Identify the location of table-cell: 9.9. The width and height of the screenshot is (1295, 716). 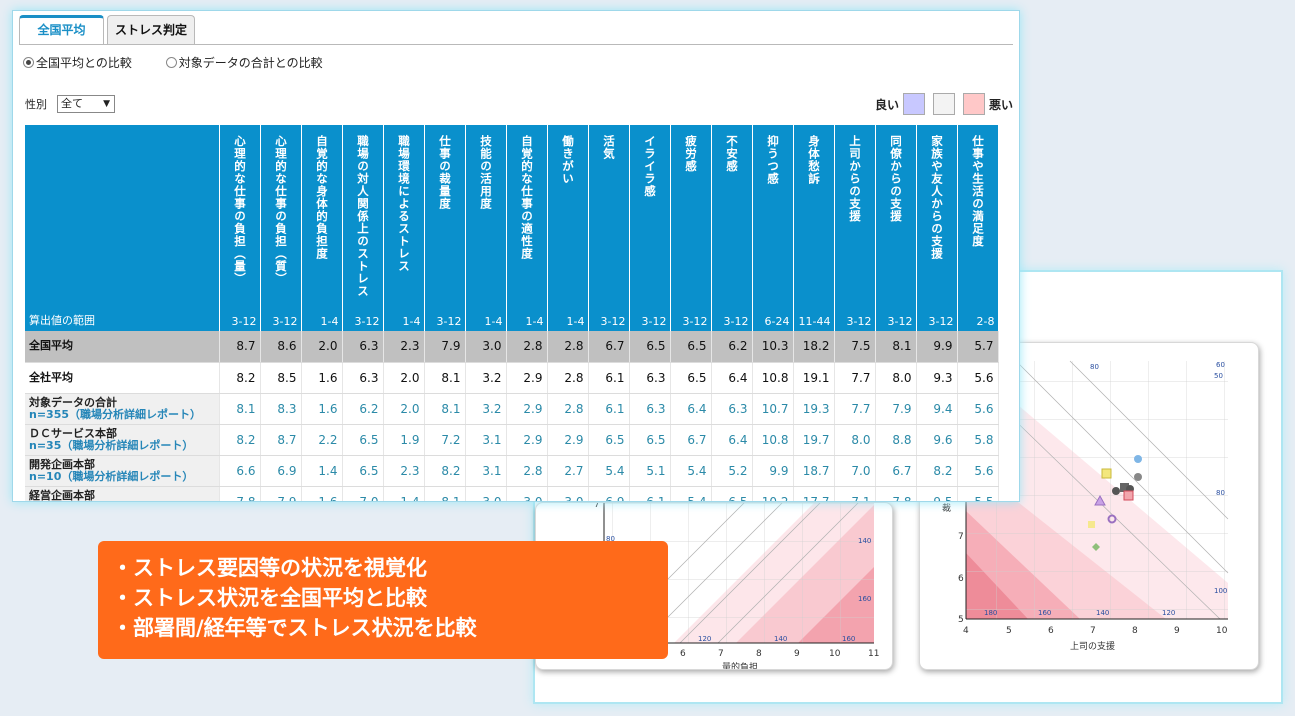
(937, 347).